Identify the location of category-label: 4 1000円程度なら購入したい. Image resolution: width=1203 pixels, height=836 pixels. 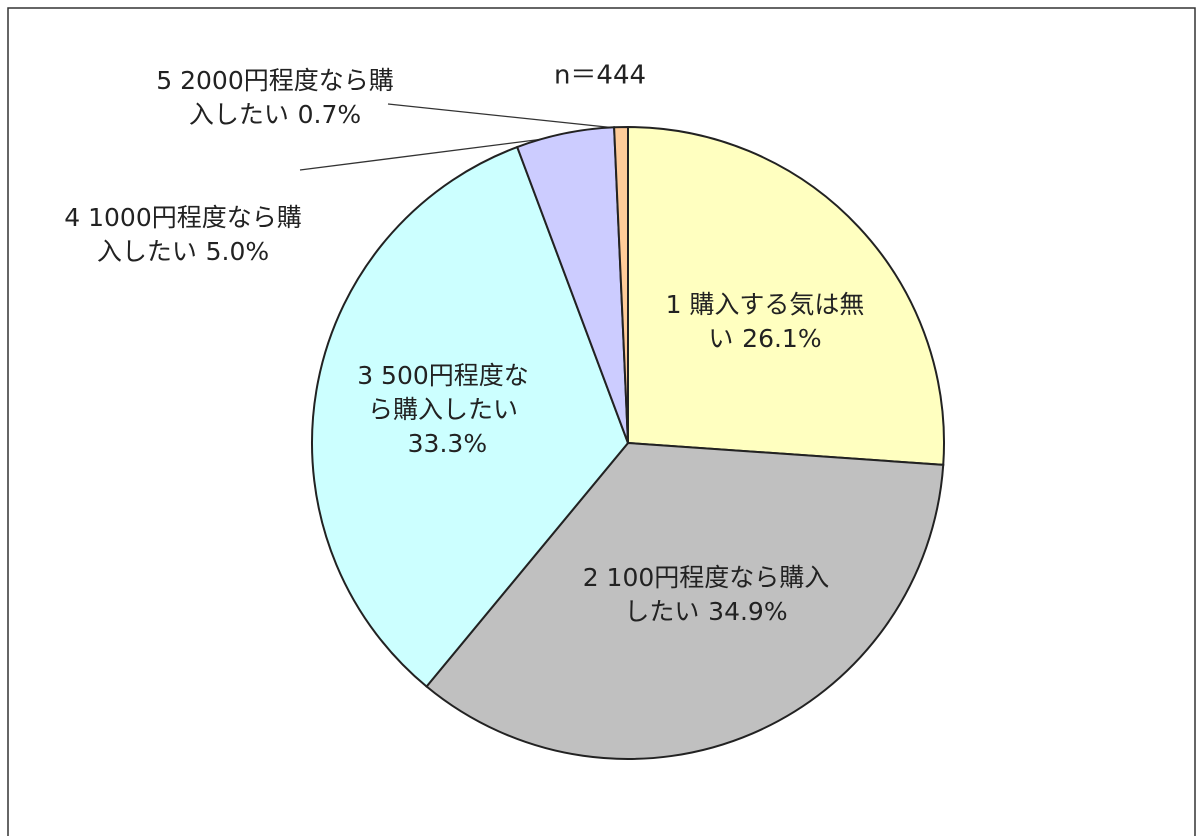
(183, 234).